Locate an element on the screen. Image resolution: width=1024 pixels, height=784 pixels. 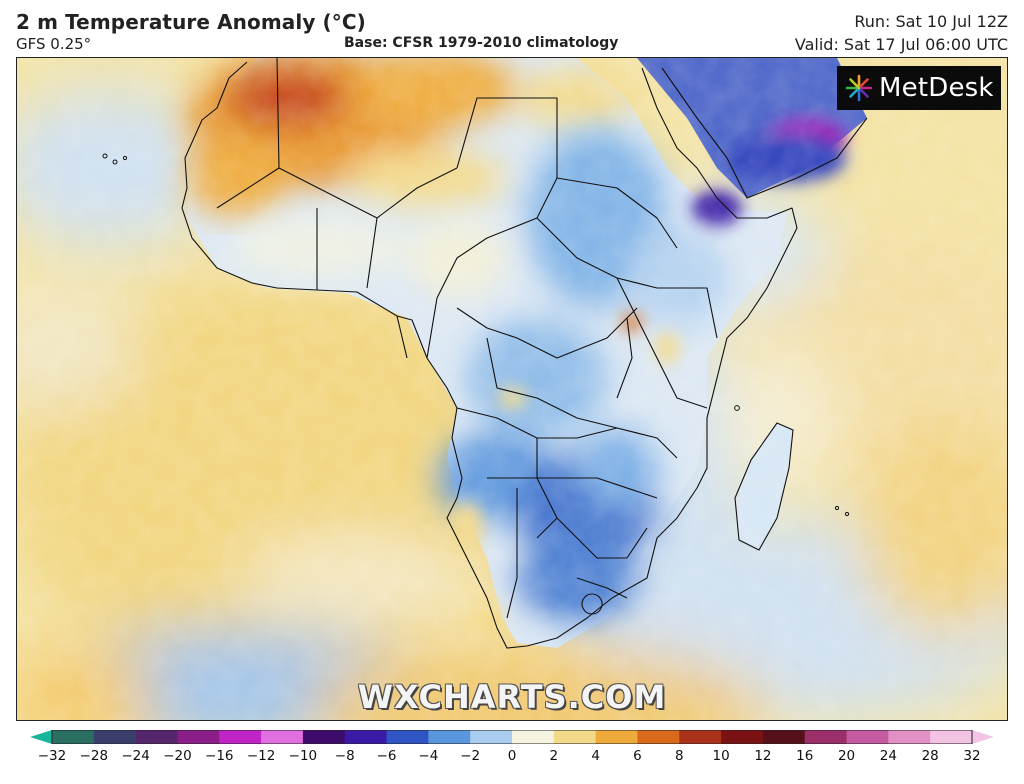
colorbar-tick-label: 8 is located at coordinates (679, 756).